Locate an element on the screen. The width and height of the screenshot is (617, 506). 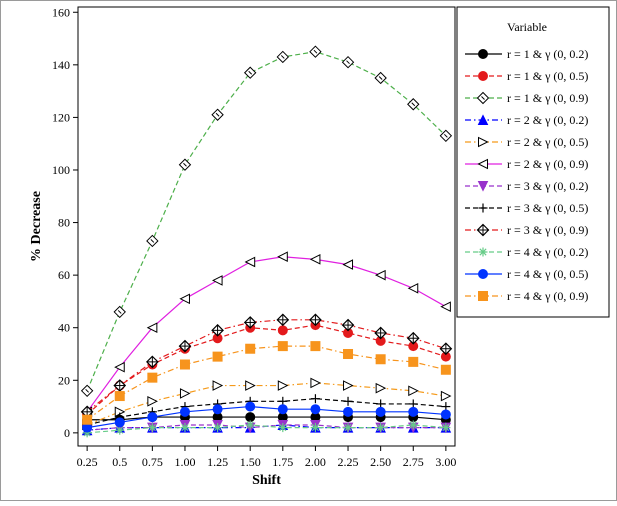
legend-item: r = 3 & γ (0, 0.5) is located at coordinates (526, 208).